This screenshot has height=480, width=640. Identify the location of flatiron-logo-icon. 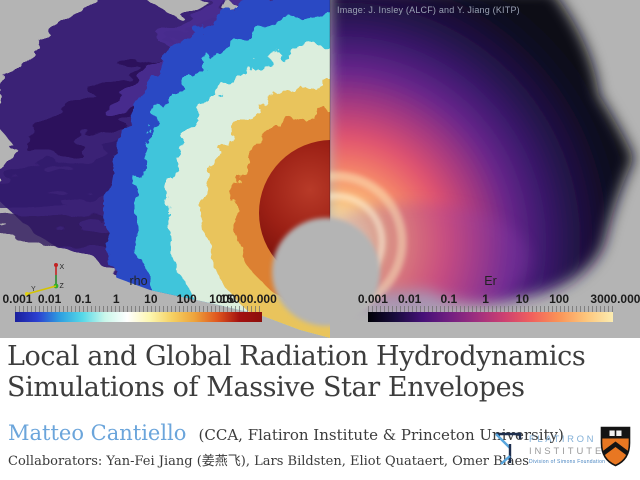
(508, 448).